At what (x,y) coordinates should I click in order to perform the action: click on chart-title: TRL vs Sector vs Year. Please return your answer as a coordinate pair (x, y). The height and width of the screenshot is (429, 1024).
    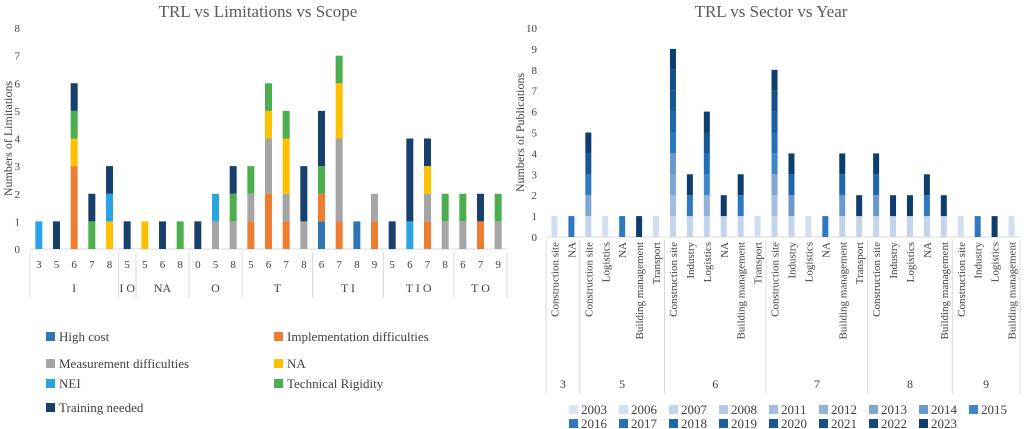
    Looking at the image, I should click on (771, 11).